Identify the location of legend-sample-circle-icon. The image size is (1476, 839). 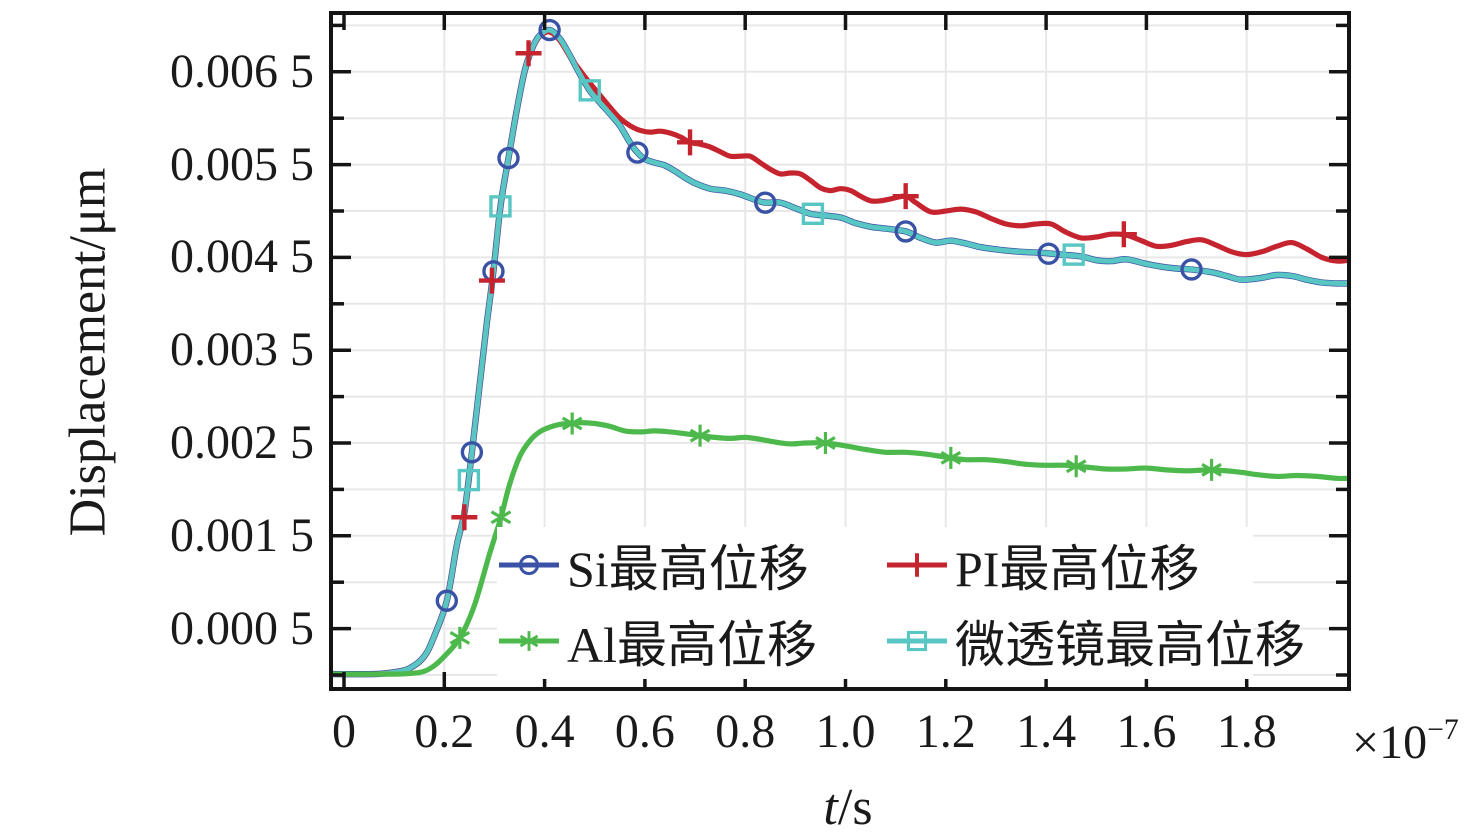
(529, 565).